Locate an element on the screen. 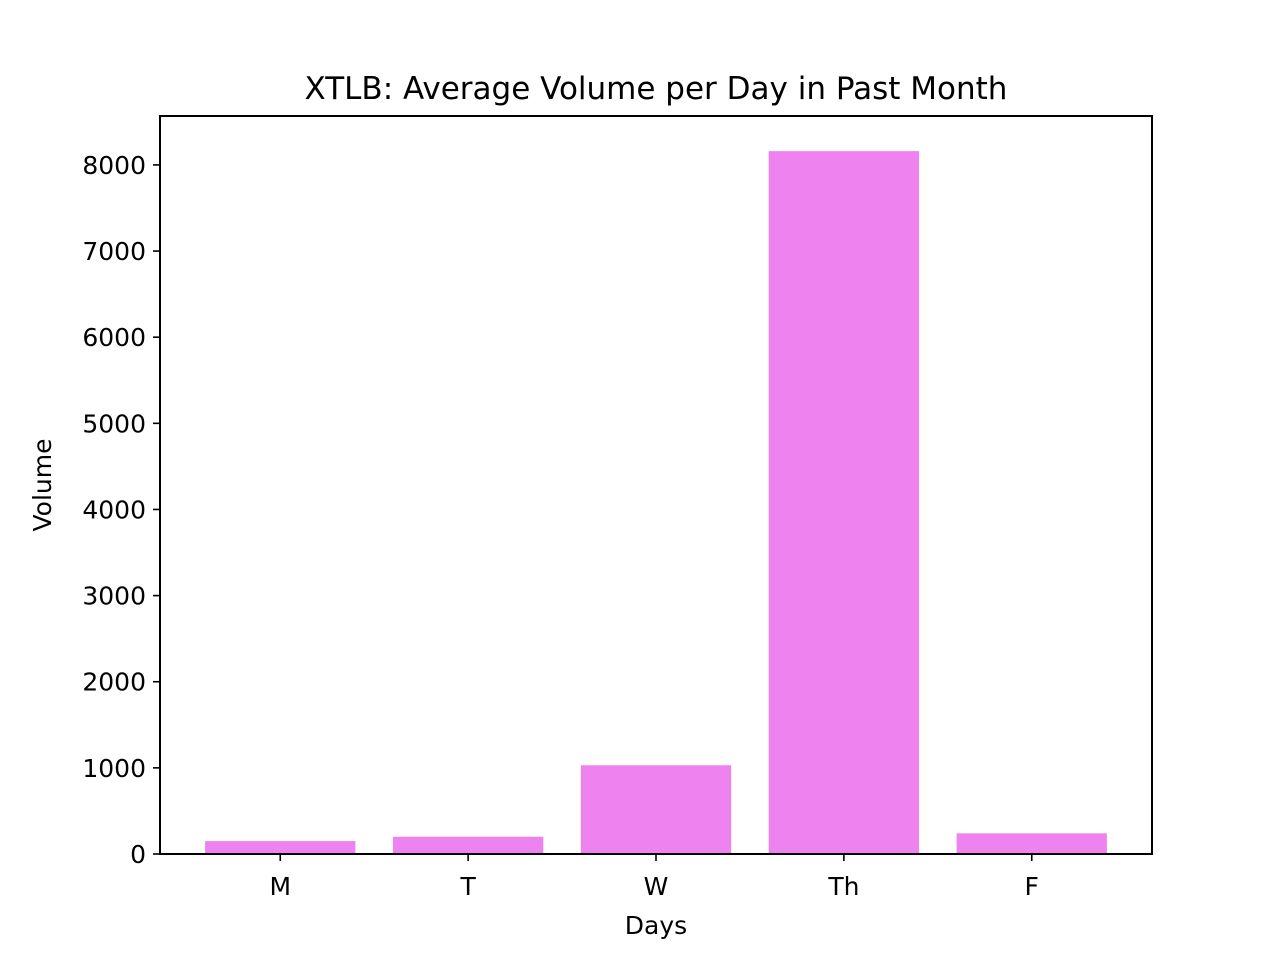 The height and width of the screenshot is (960, 1280). y-tick-label: 6000 is located at coordinates (114, 337).